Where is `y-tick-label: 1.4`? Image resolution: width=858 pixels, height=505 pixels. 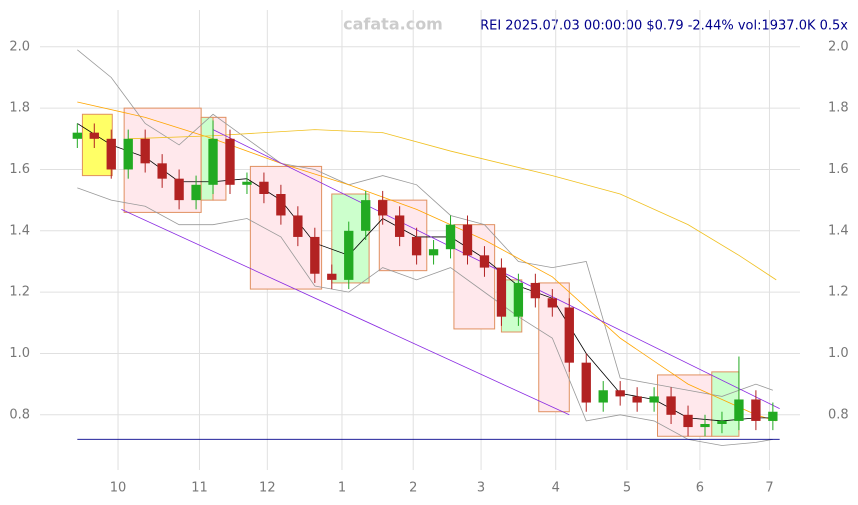 y-tick-label: 1.4 is located at coordinates (19, 230).